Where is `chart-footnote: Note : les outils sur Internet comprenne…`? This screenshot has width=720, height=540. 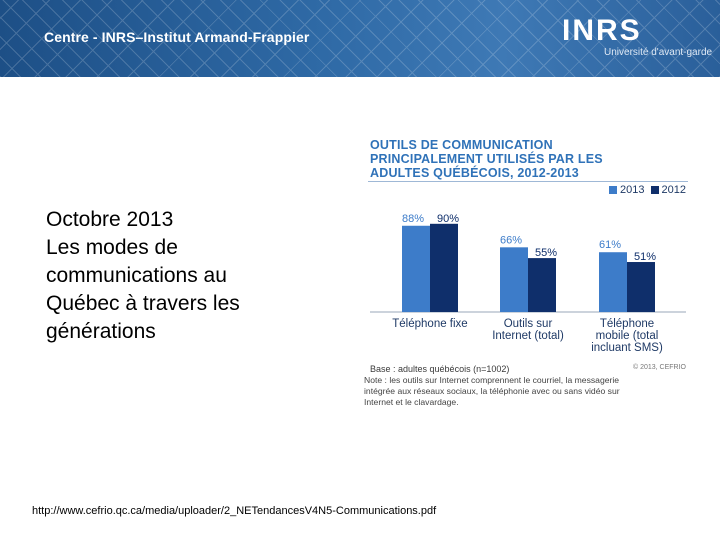
chart-footnote: Note : les outils sur Internet comprenne… is located at coordinates (529, 391).